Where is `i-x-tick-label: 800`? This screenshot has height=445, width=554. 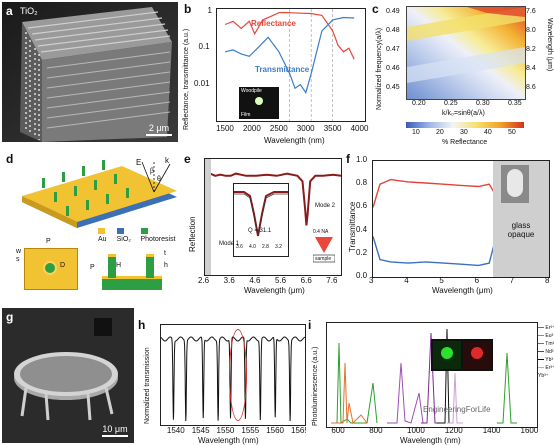 i-x-tick-label: 800 is located at coordinates (376, 430).